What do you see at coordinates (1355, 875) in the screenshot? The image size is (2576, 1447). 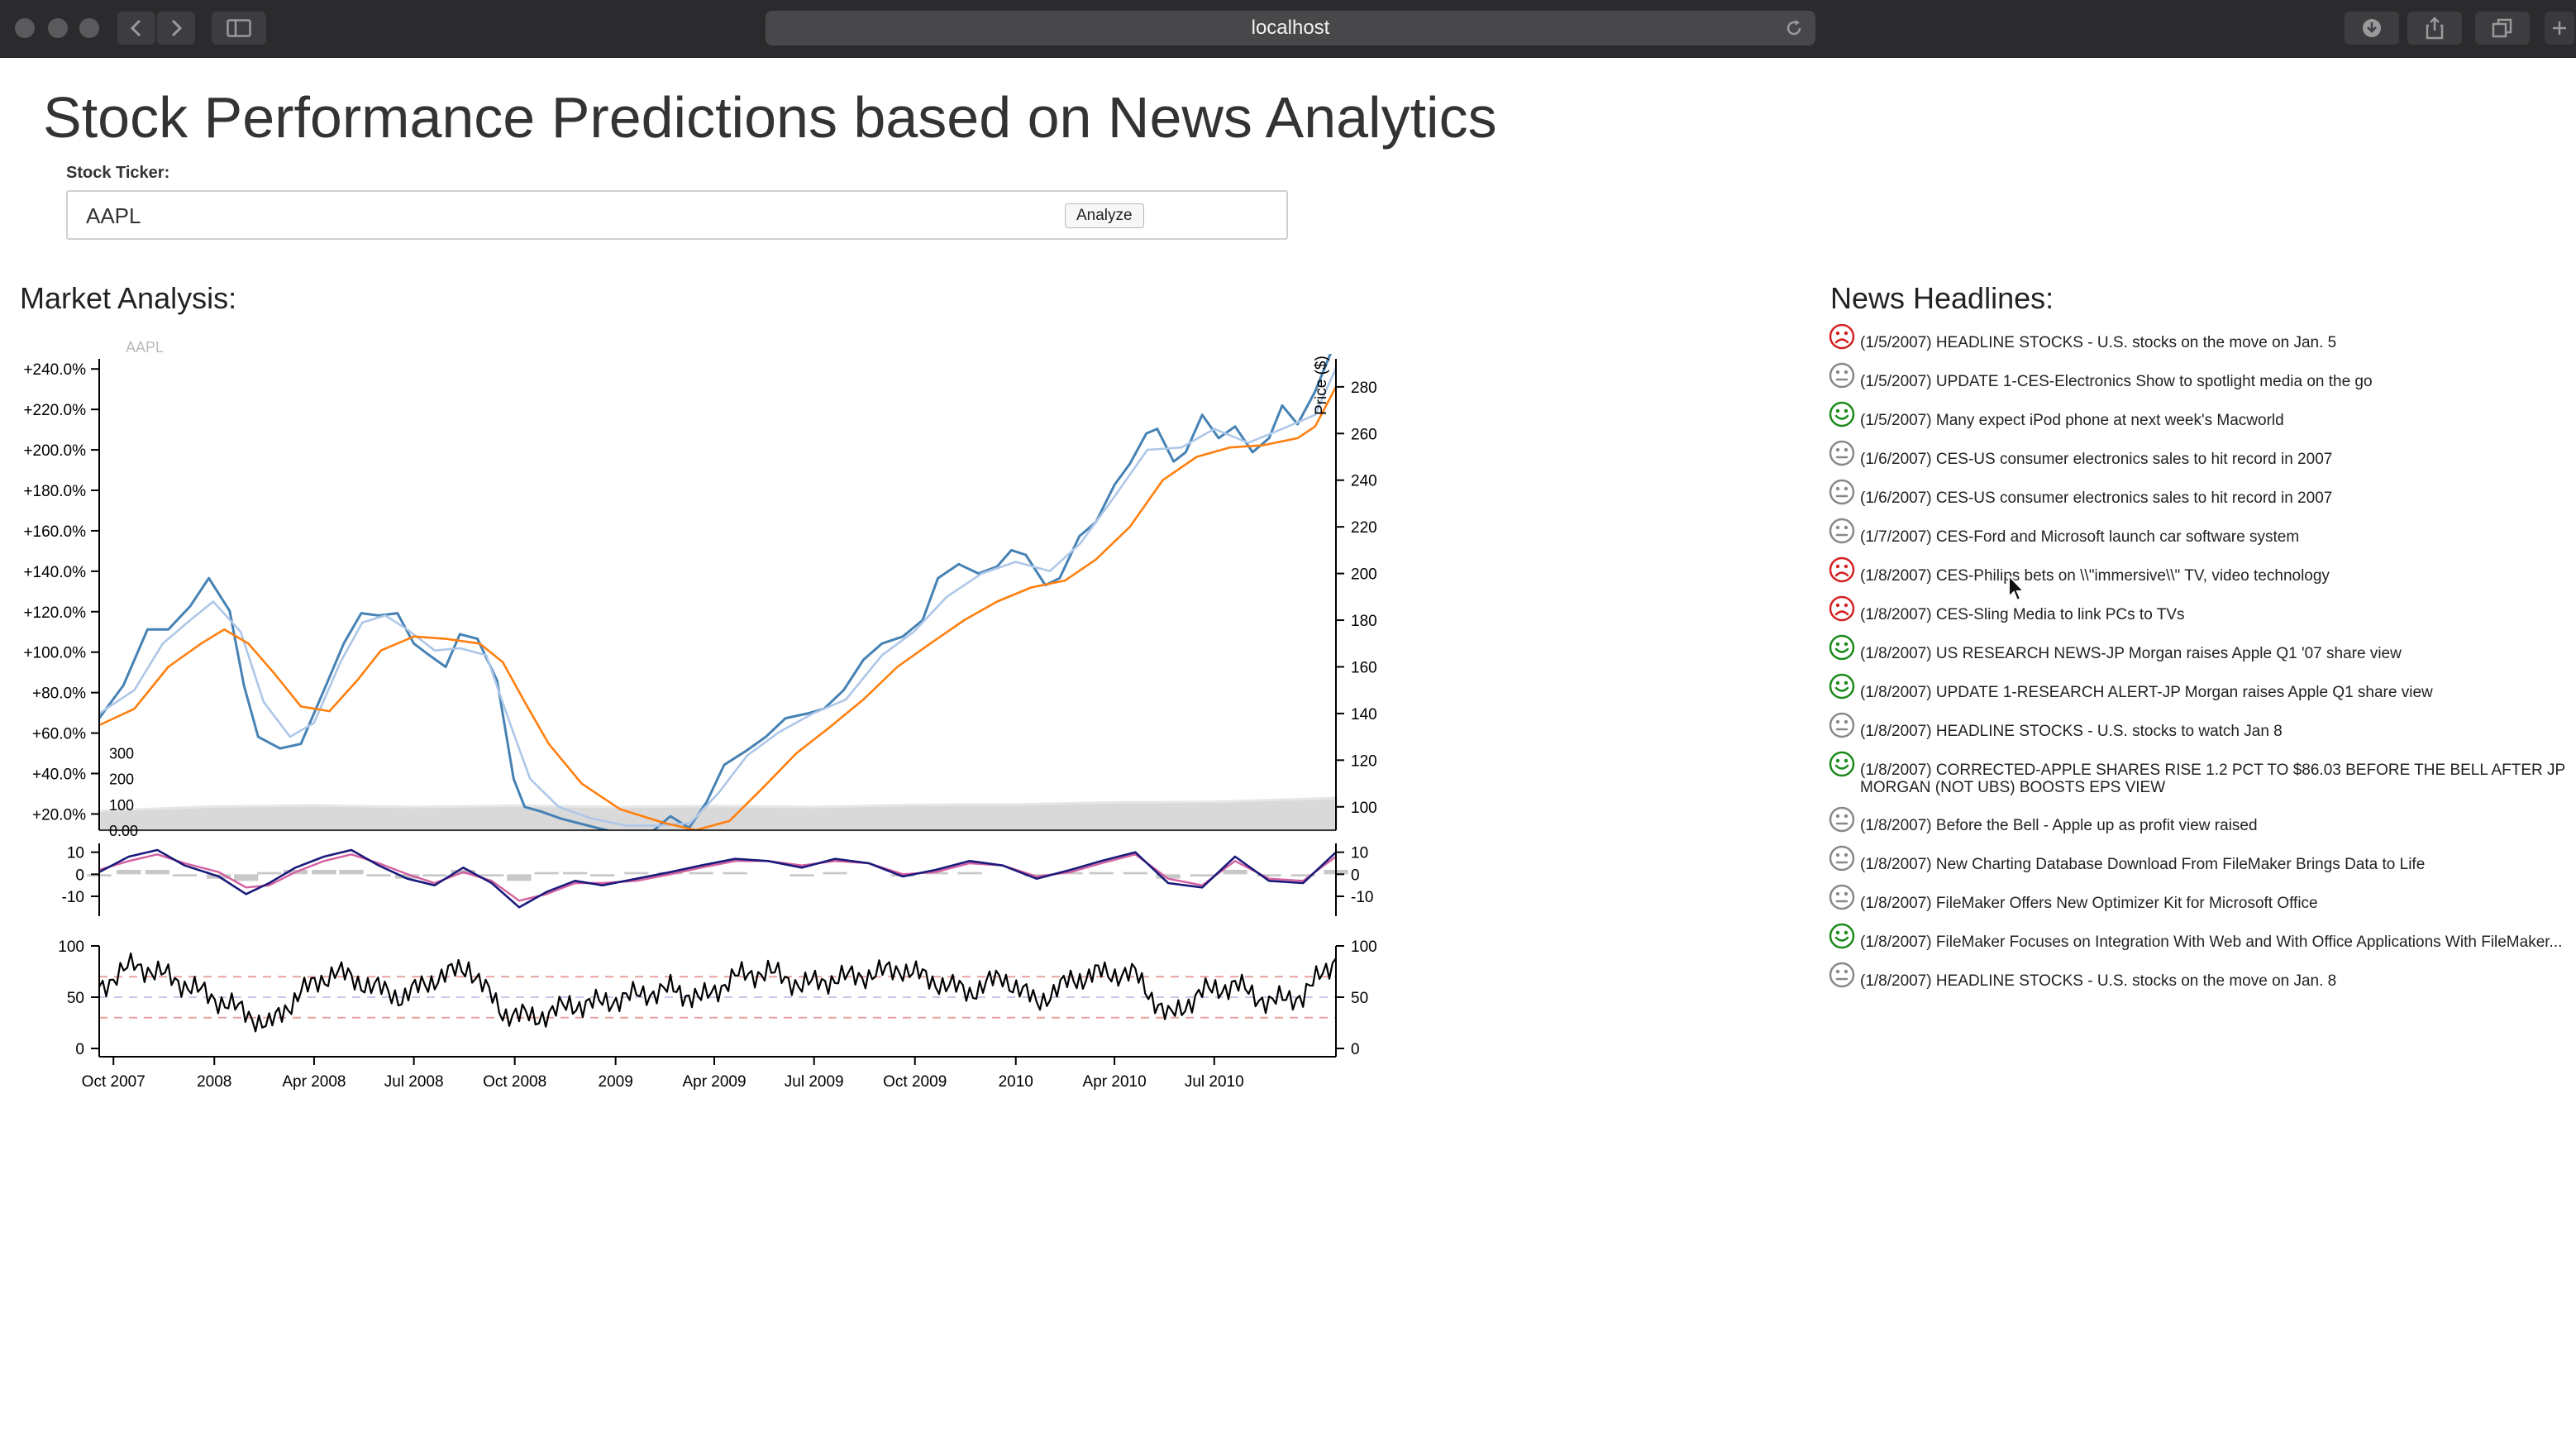 I see `macd-tick-label: 0` at bounding box center [1355, 875].